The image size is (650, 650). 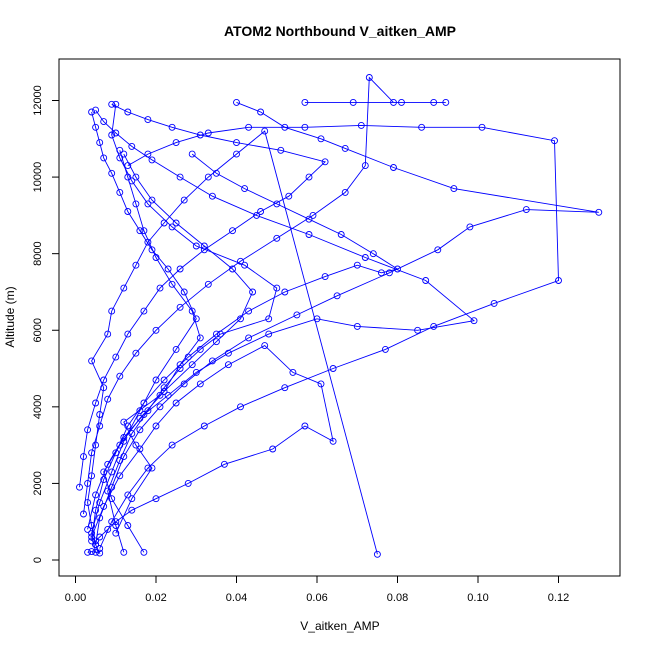 I want to click on chart-title: ATOM2 Northbound V_aitken_AMP, so click(x=340, y=31).